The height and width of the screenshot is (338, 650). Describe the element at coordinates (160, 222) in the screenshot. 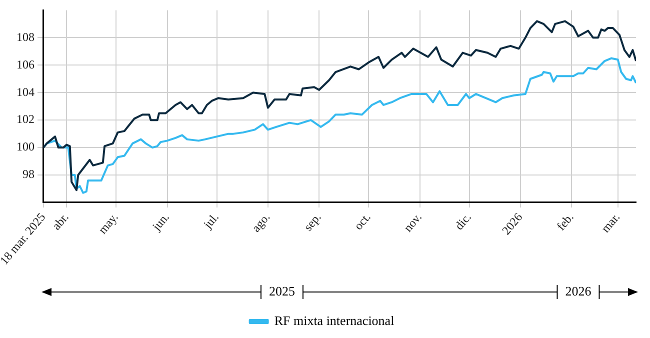

I see `x-tick-label: jun.` at that location.